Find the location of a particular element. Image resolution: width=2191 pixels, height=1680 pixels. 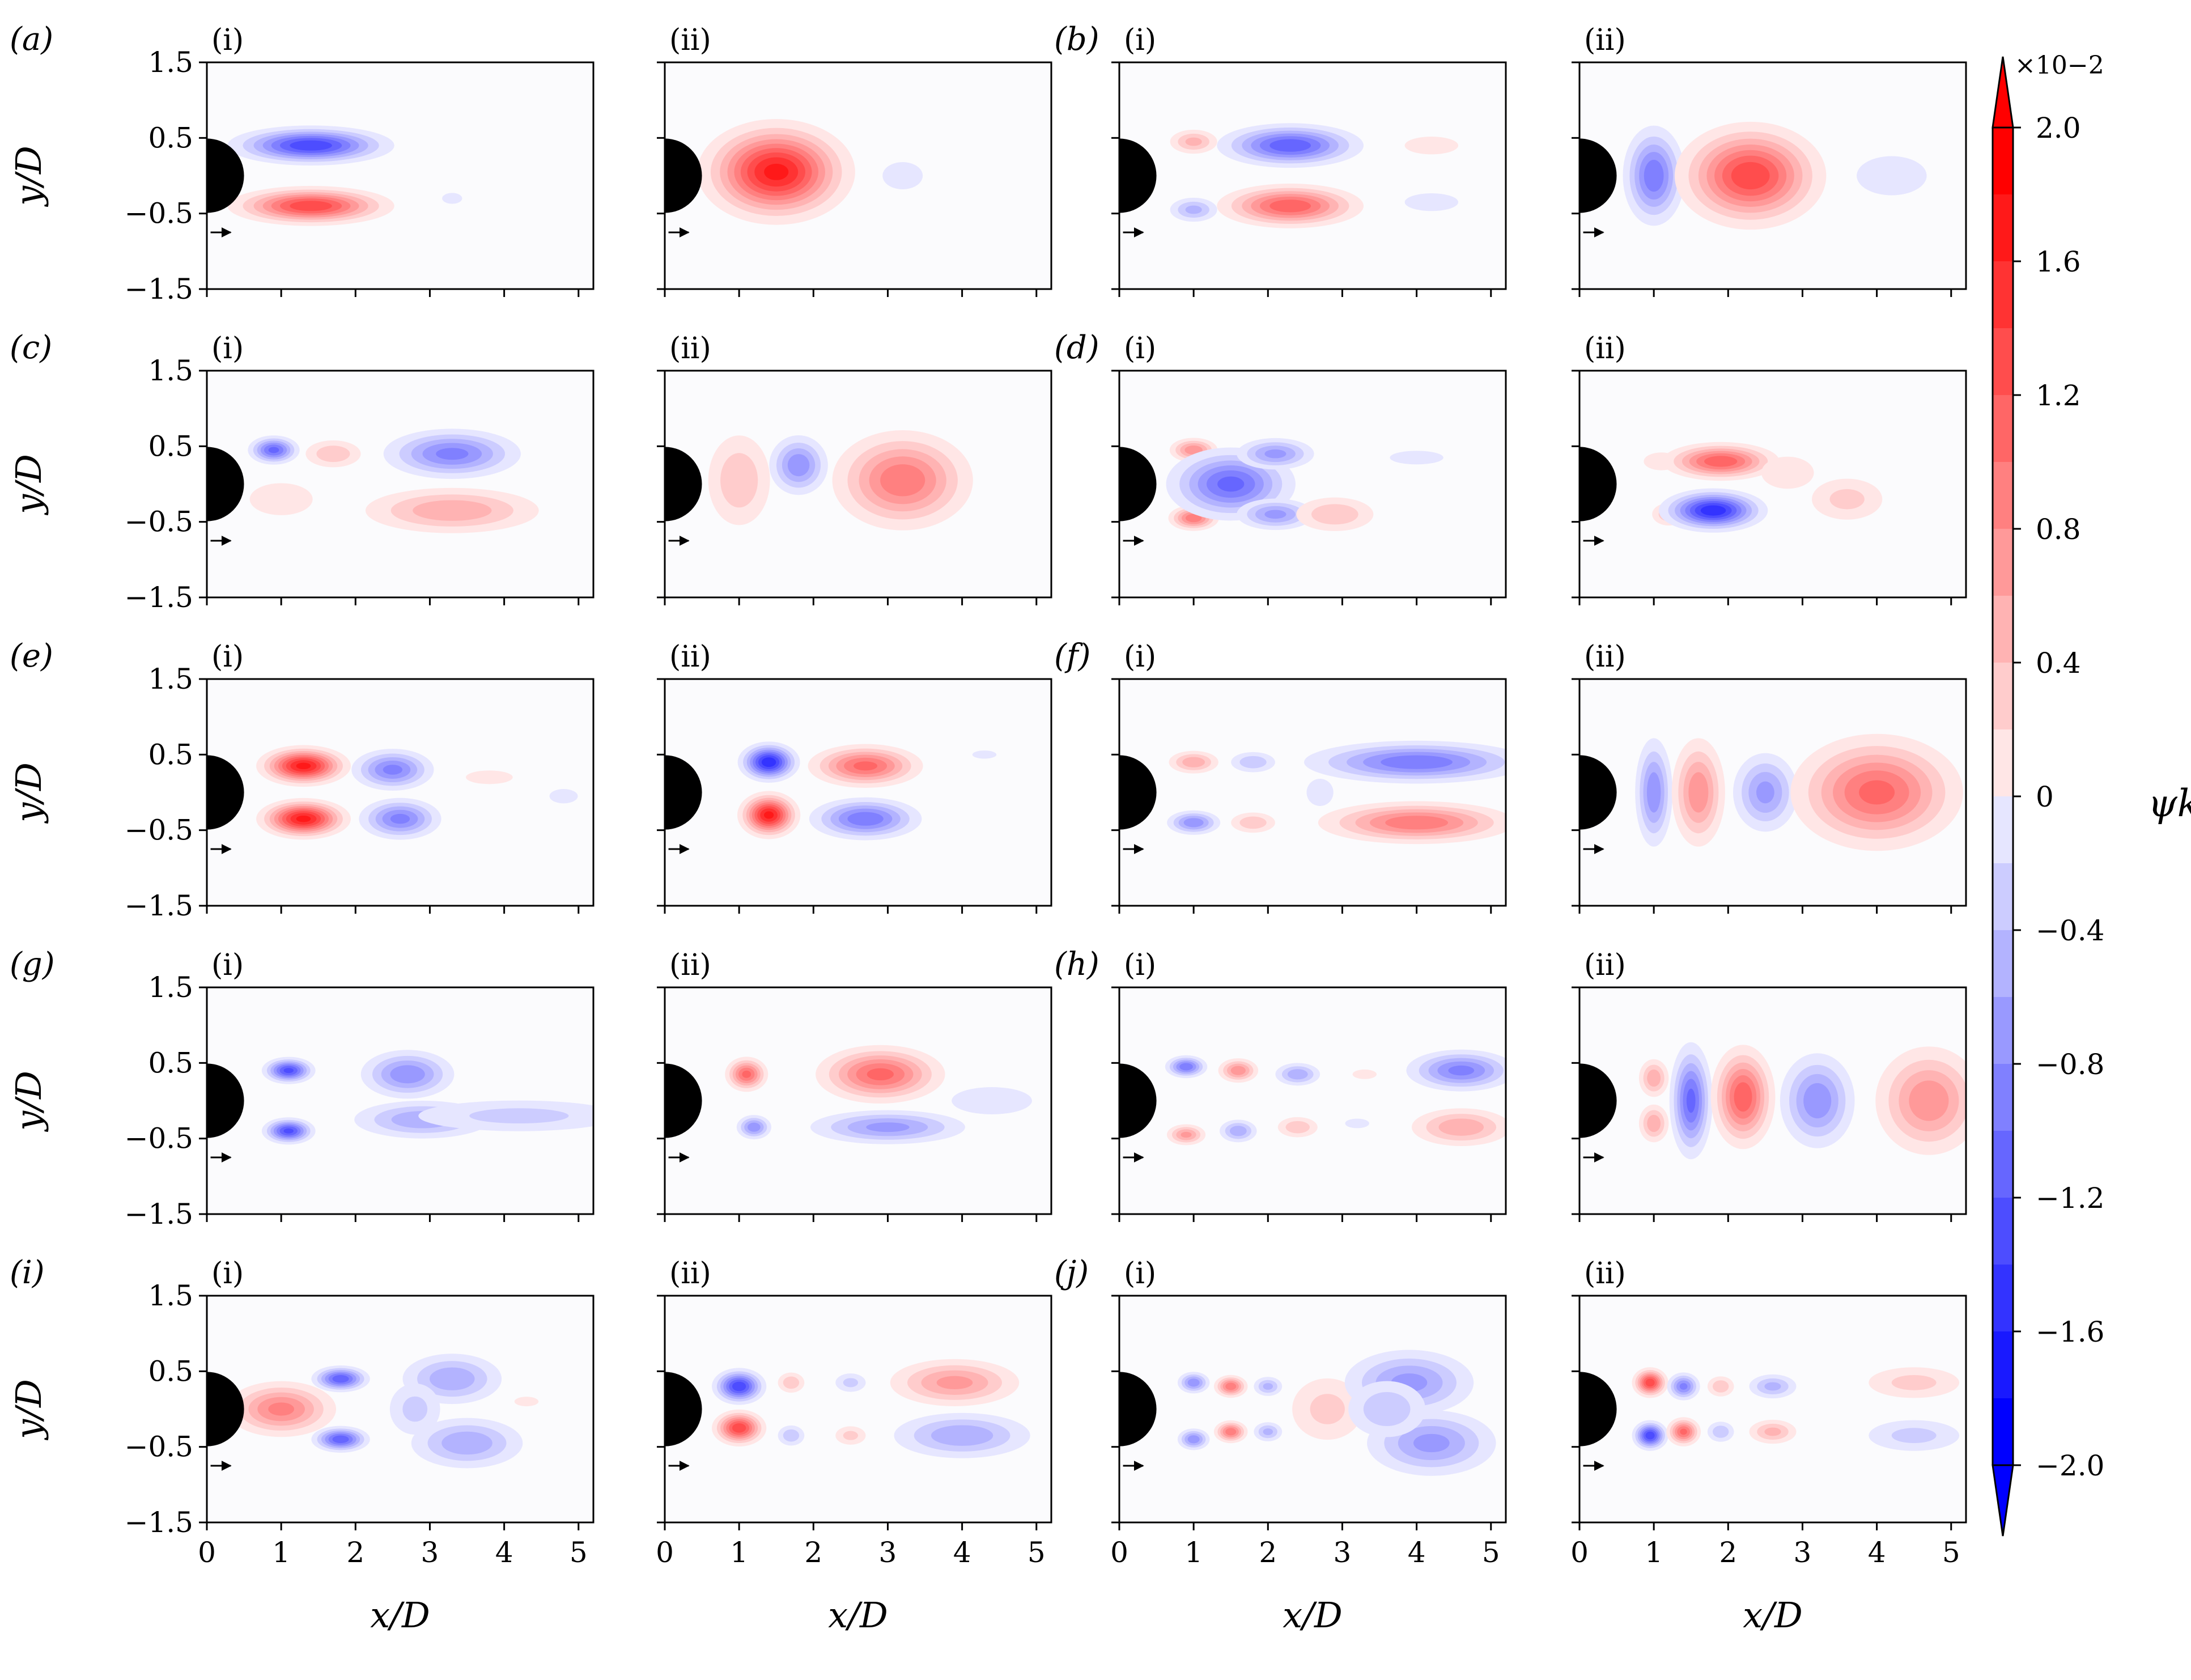

panel-letter-label: (g) is located at coordinates (32, 964).